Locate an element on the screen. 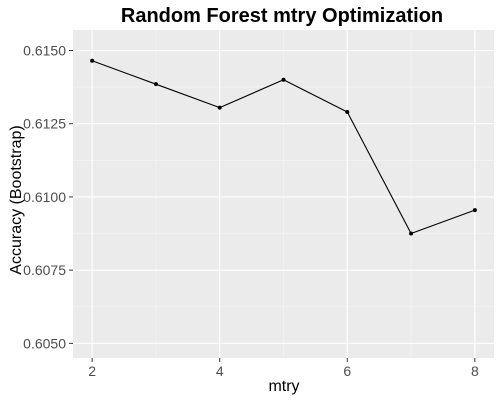 Image resolution: width=500 pixels, height=400 pixels. y-tick-label: 0.6150 is located at coordinates (44, 51).